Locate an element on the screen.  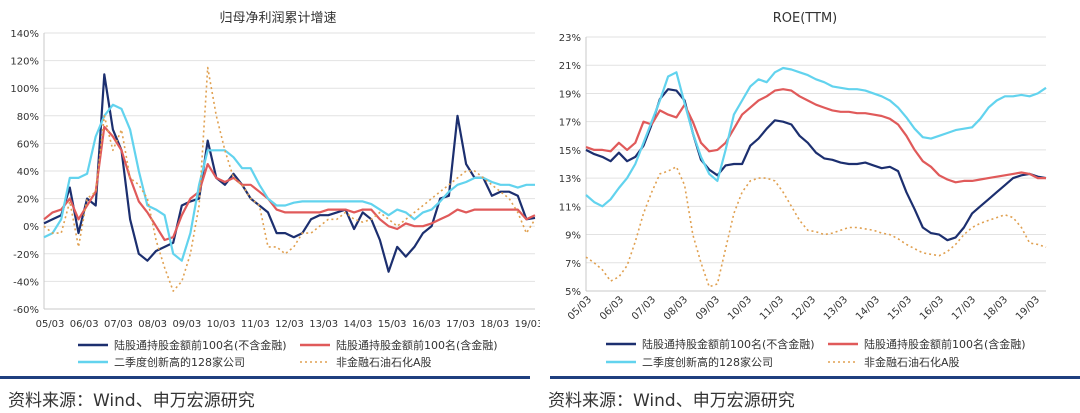
left-y-tick-label: 140% is located at coordinates (24, 34).